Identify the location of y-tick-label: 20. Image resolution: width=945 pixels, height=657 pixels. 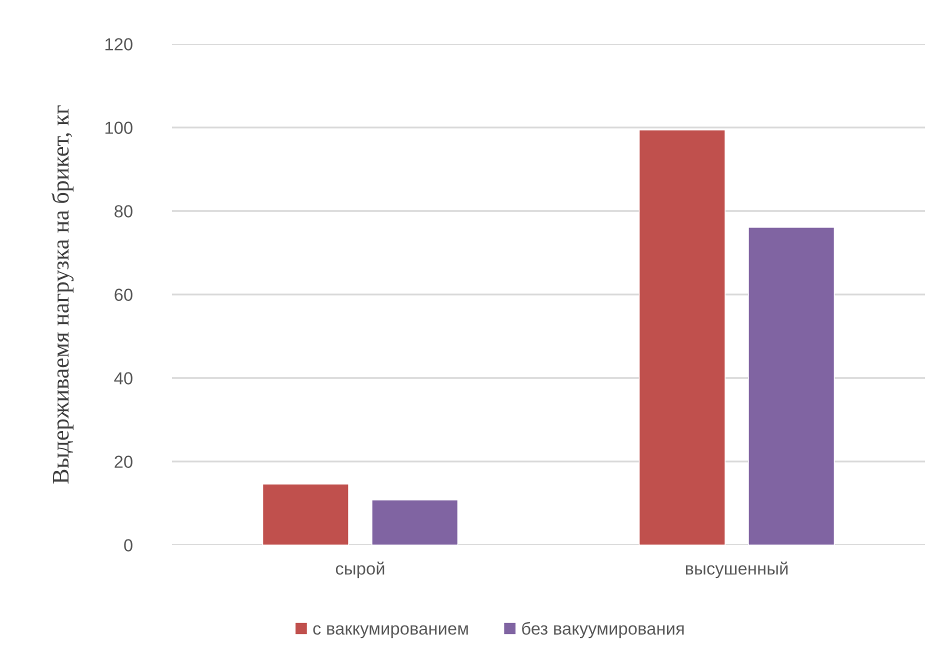
(123, 462).